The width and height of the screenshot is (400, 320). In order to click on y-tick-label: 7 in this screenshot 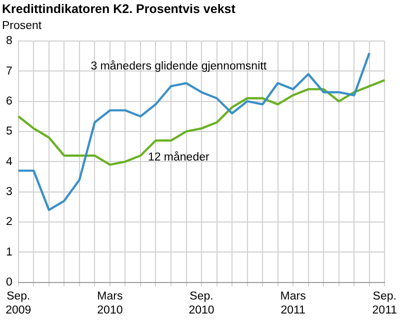, I will do `click(9, 71)`.